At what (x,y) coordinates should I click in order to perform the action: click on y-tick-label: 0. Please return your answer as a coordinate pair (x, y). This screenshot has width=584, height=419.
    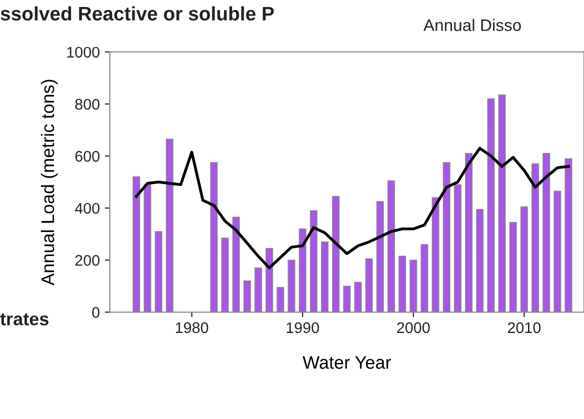
    Looking at the image, I should click on (96, 312).